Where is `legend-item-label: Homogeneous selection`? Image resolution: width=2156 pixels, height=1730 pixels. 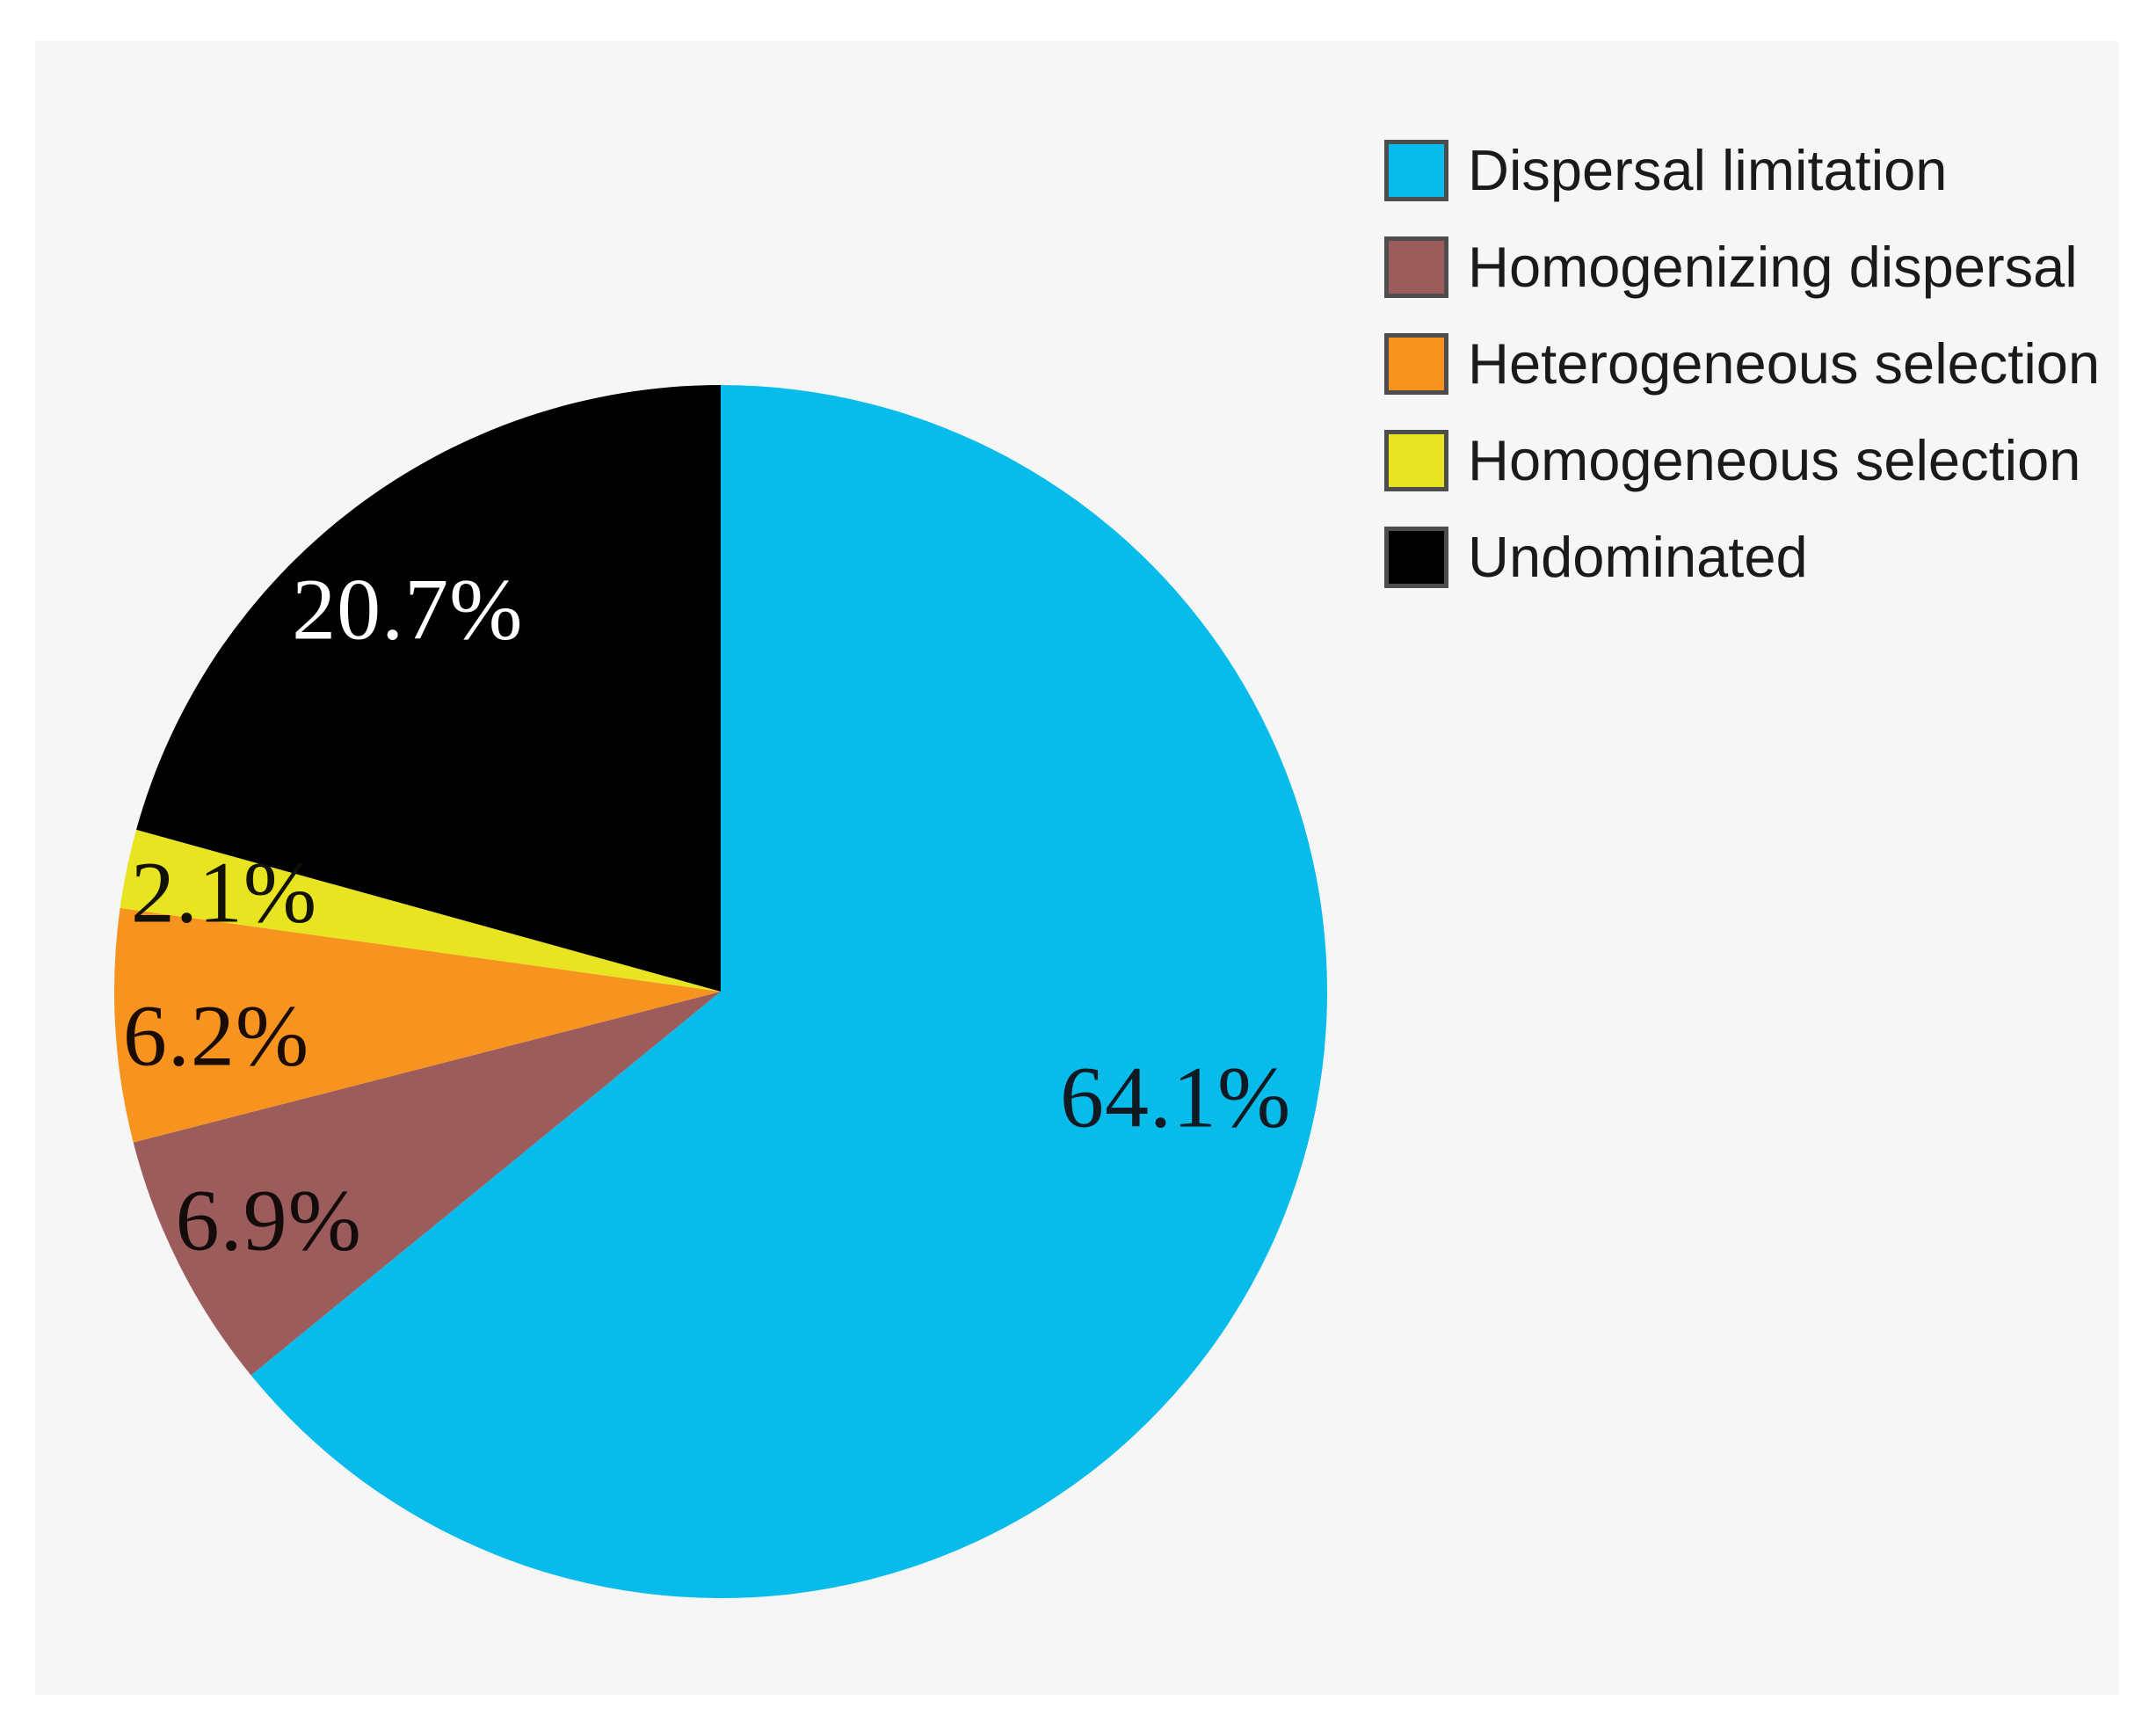 legend-item-label: Homogeneous selection is located at coordinates (1774, 460).